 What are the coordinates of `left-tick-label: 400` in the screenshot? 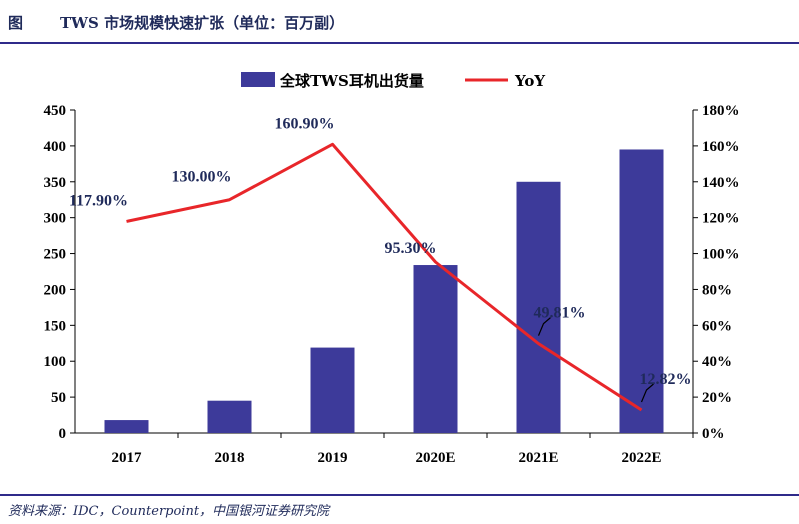 It's located at (55, 147).